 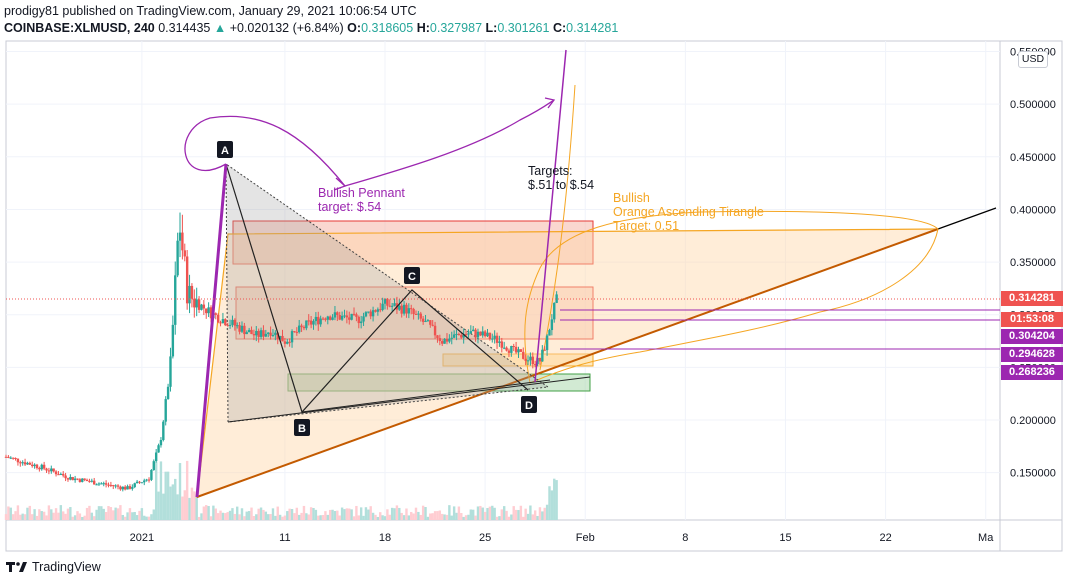 What do you see at coordinates (426, 396) in the screenshot?
I see `b-d-support-line` at bounding box center [426, 396].